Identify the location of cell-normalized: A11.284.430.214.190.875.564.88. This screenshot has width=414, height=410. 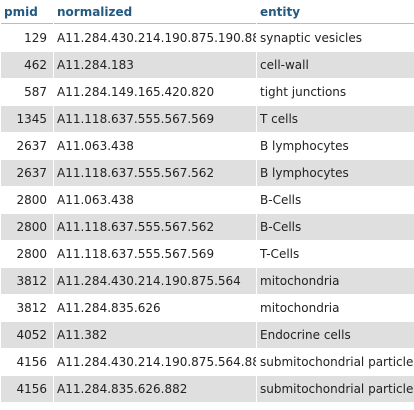
(155, 362).